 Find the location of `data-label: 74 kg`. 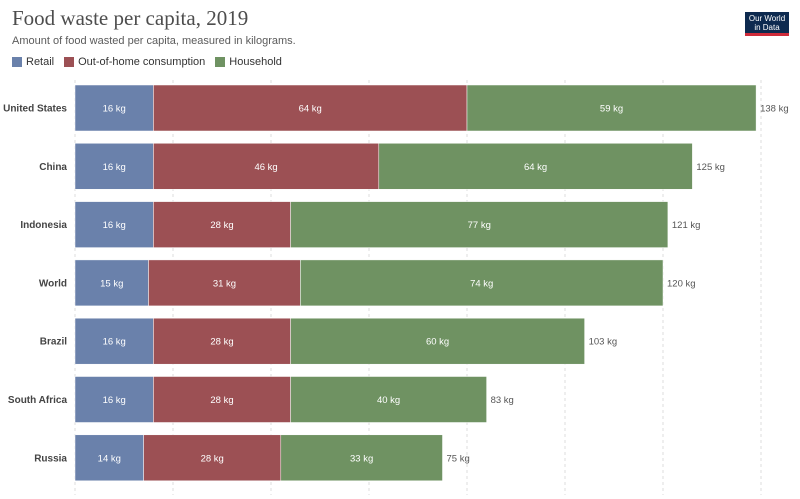

data-label: 74 kg is located at coordinates (481, 283).